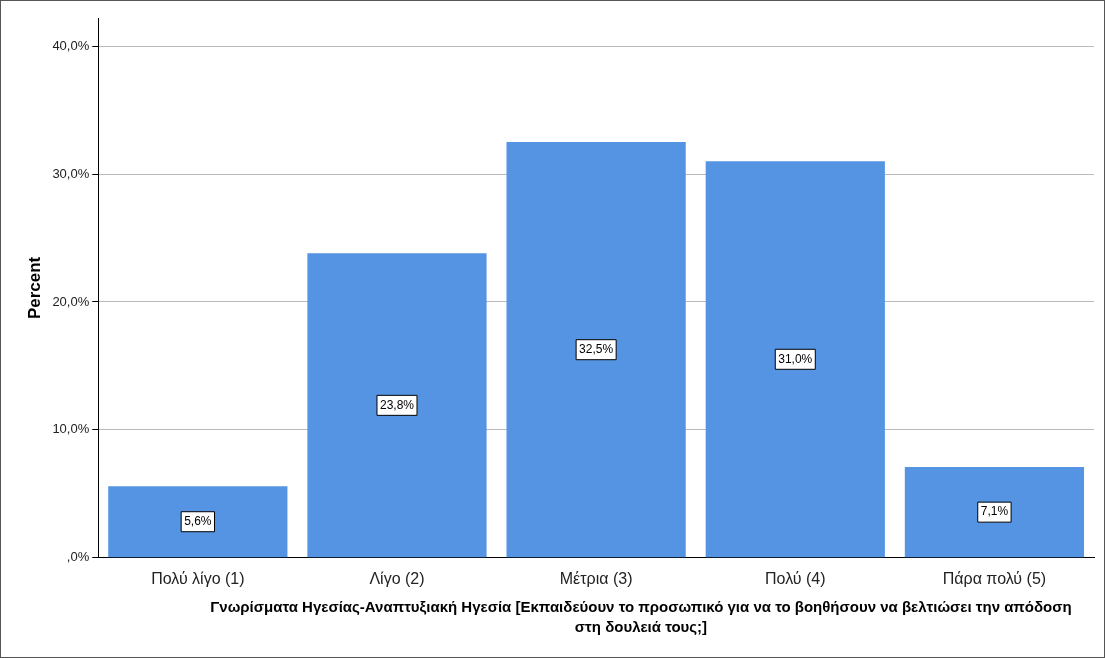  I want to click on y-tick-label: 30,0%, so click(71, 173).